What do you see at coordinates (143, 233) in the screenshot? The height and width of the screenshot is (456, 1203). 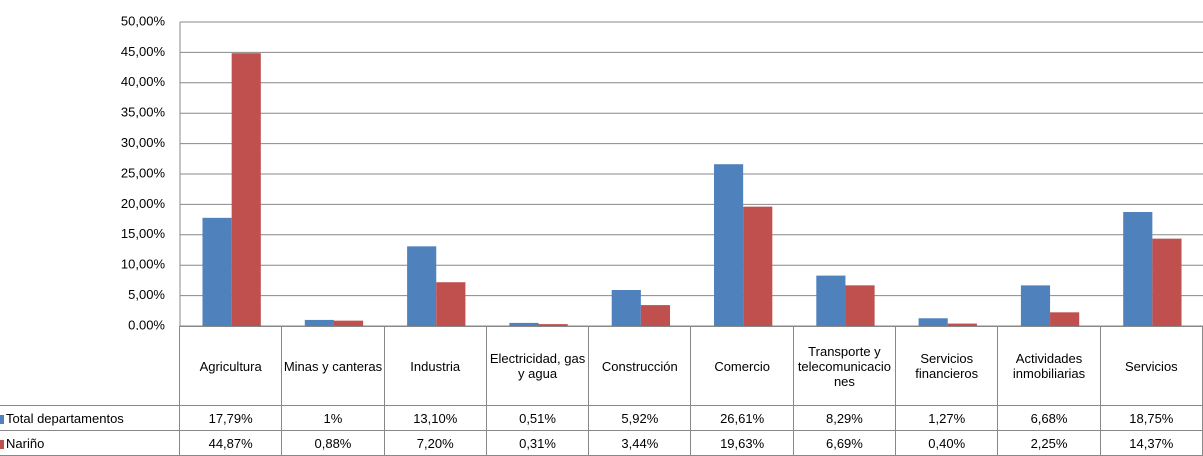 I see `y-tick-label: 15,00%` at bounding box center [143, 233].